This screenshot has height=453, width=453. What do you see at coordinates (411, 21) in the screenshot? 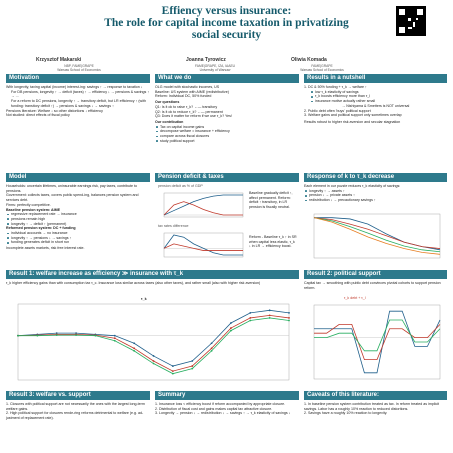
I see `qr-code-icon` at bounding box center [411, 21].